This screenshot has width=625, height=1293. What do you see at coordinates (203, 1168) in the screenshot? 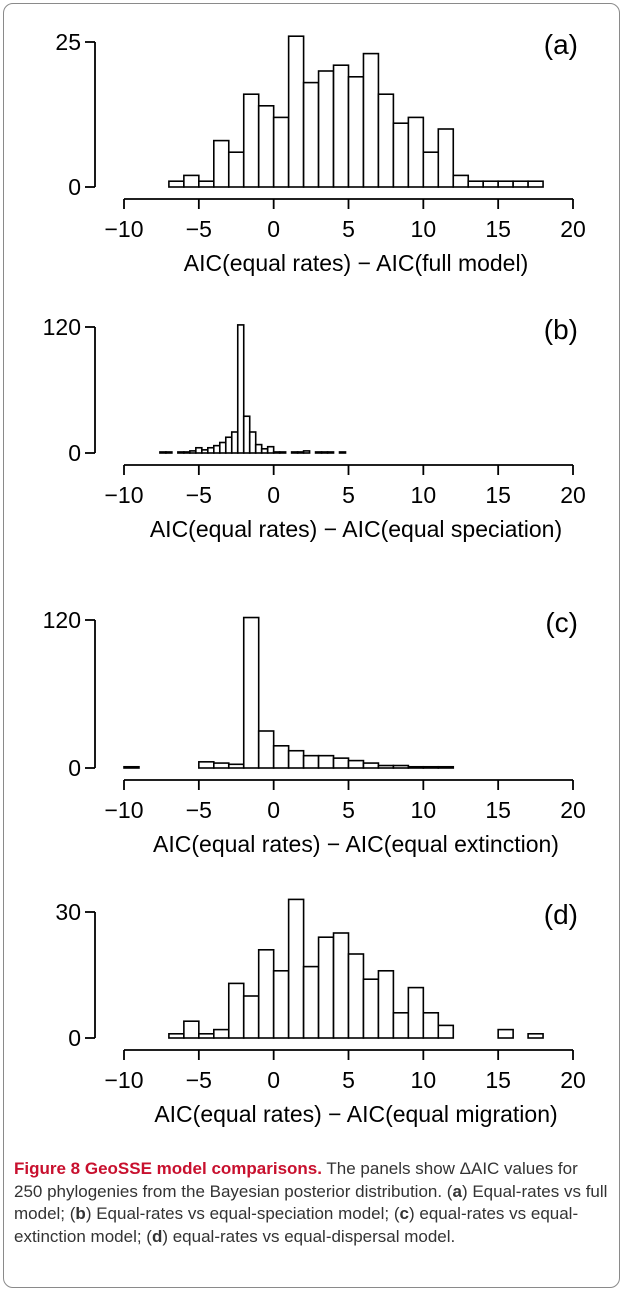
I see `figure-title: GeoSSE model comparisons.` at bounding box center [203, 1168].